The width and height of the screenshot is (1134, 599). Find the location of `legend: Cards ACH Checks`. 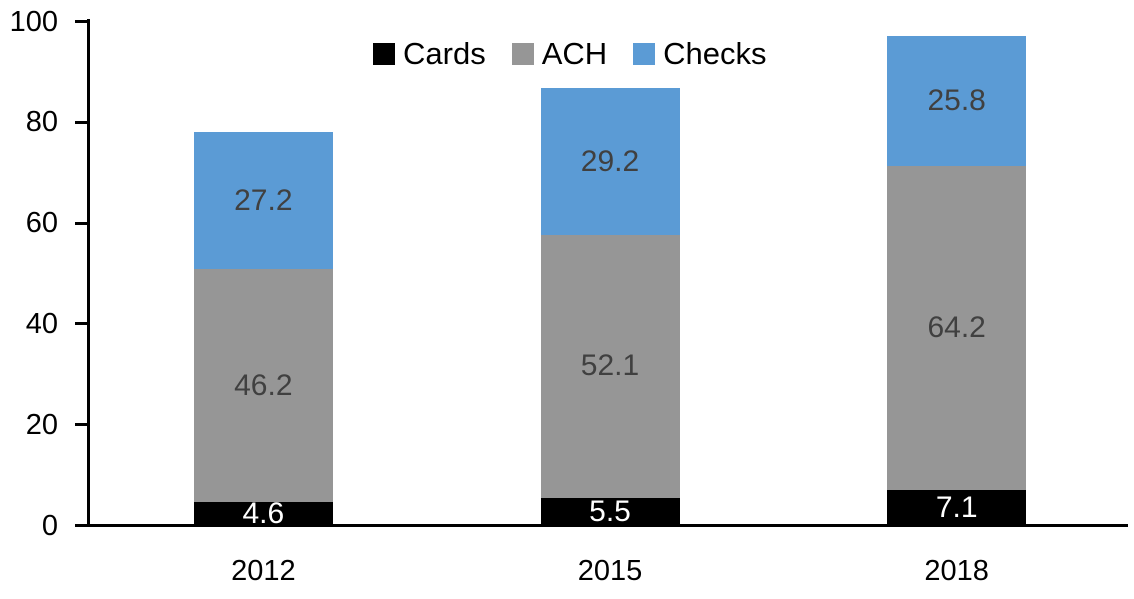

legend: Cards ACH Checks is located at coordinates (570, 54).